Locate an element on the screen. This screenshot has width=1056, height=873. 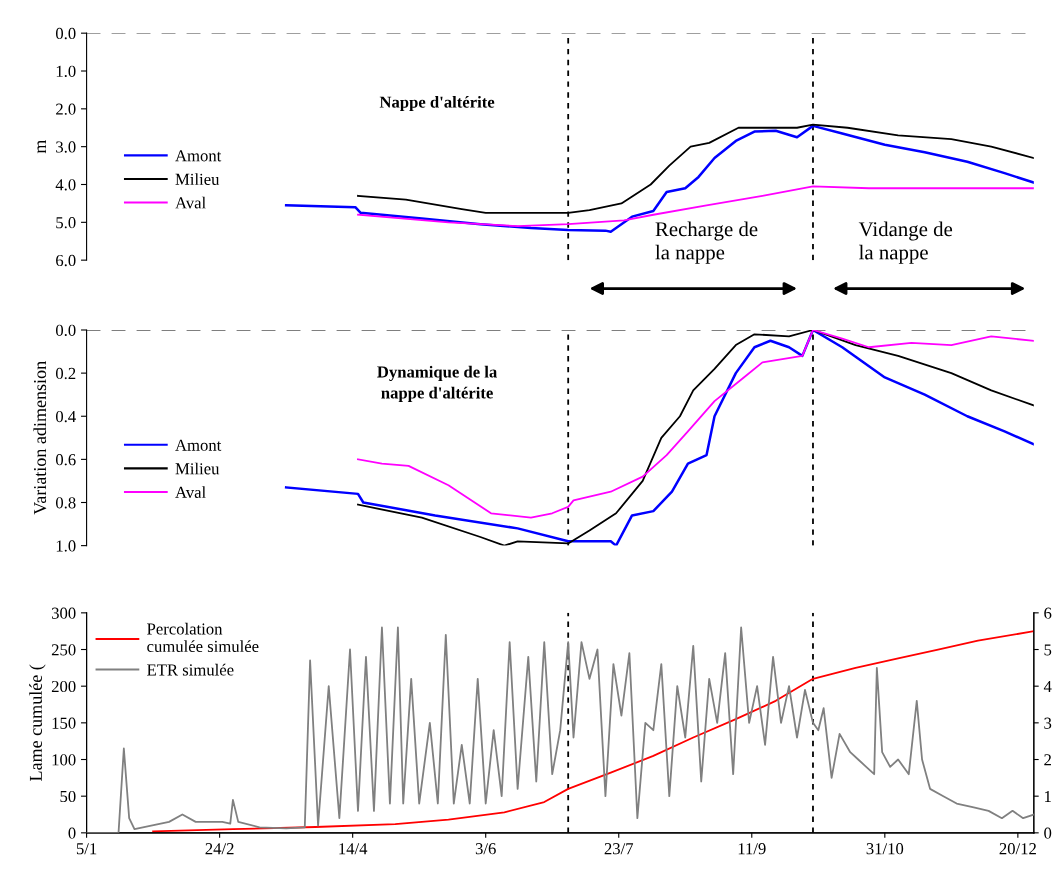
y2-tick-label: 4 is located at coordinates (1047, 686).